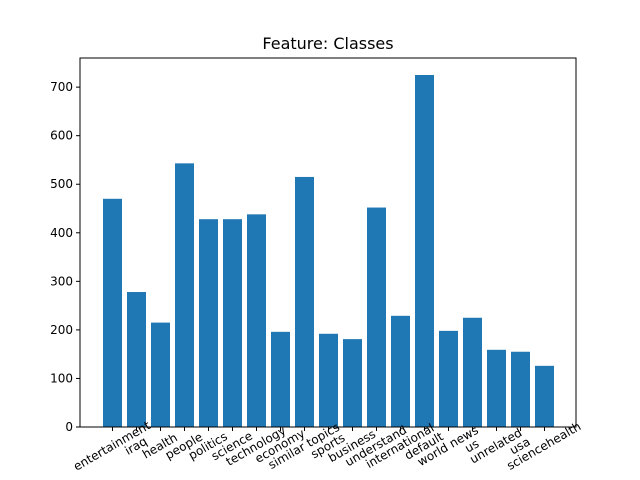 Image resolution: width=640 pixels, height=480 pixels. I want to click on bar-international, so click(400, 371).